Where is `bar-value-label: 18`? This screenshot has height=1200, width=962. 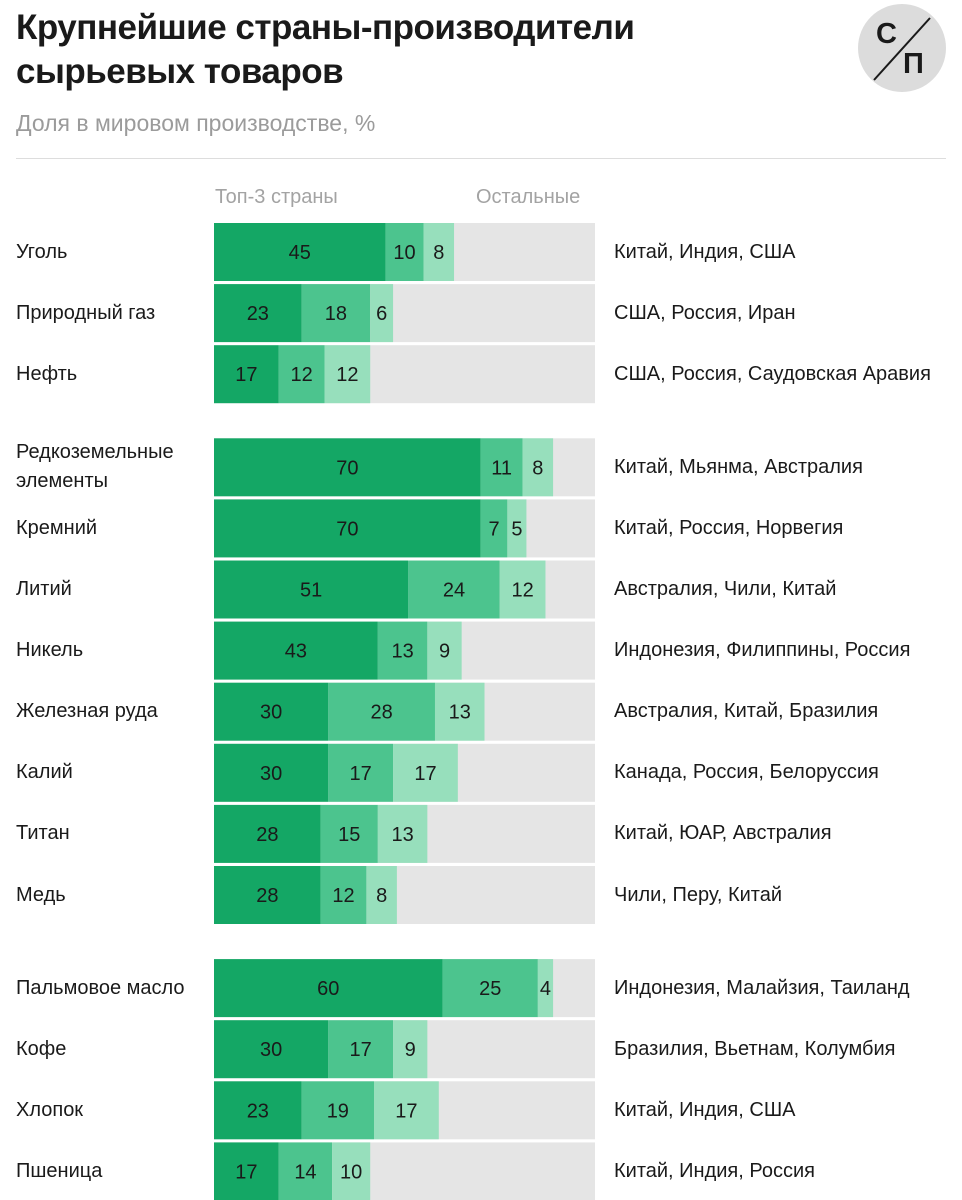
bar-value-label: 18 is located at coordinates (336, 314).